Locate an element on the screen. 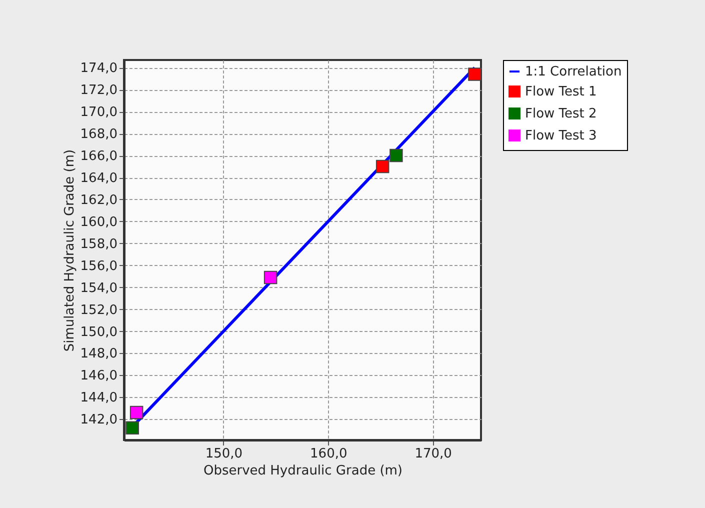  y-tick-label: 156,0 is located at coordinates (99, 266).